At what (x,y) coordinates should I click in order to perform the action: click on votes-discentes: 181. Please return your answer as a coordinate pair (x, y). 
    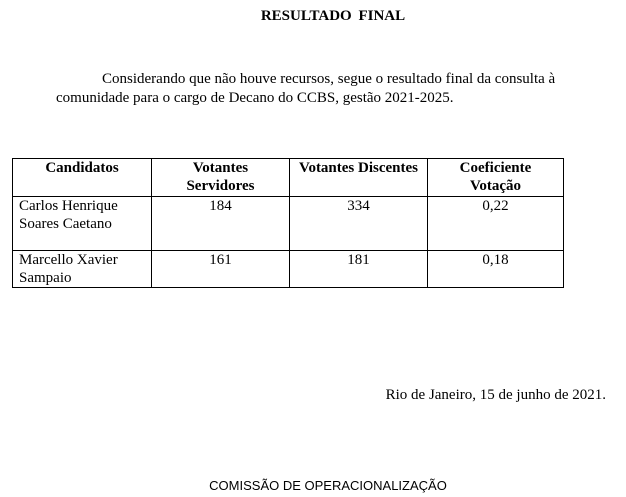
    Looking at the image, I should click on (358, 269).